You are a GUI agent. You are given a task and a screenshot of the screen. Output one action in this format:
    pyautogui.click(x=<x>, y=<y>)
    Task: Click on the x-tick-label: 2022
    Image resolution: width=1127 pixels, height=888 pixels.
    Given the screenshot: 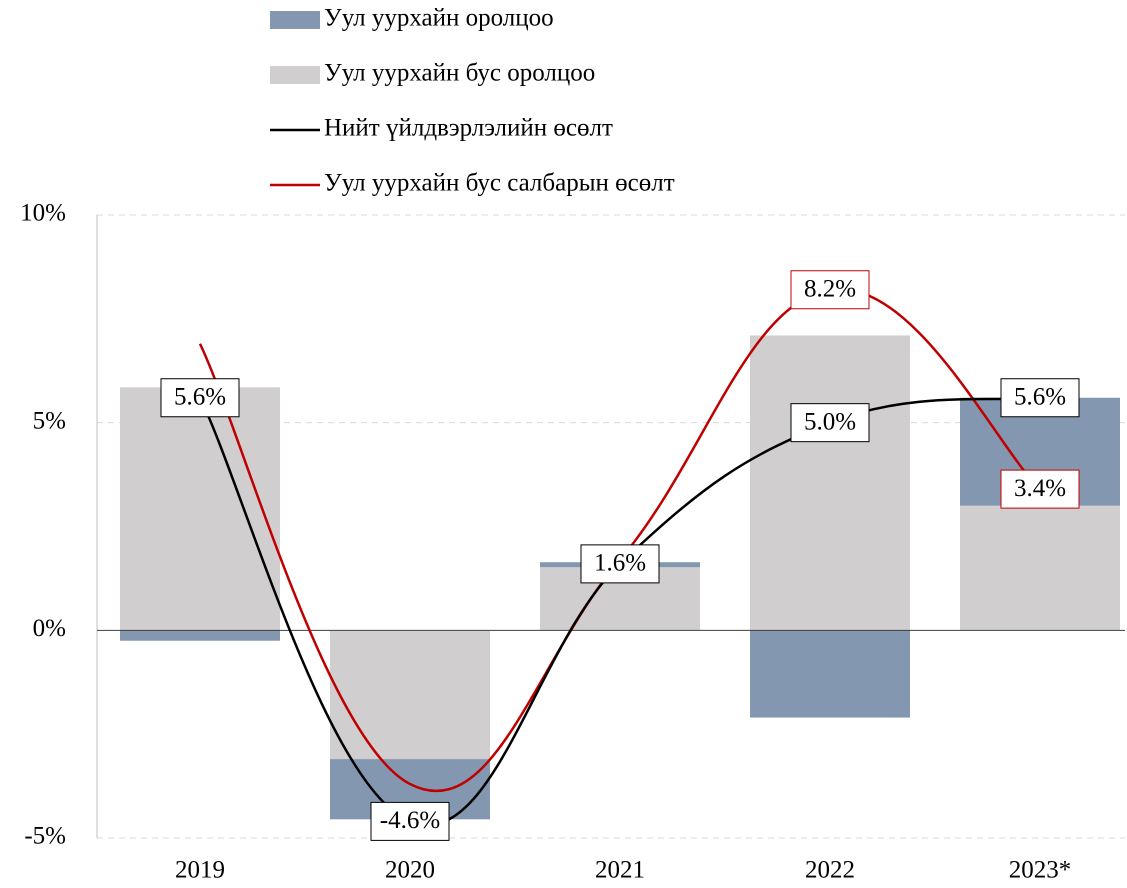 What is the action you would take?
    pyautogui.click(x=830, y=870)
    